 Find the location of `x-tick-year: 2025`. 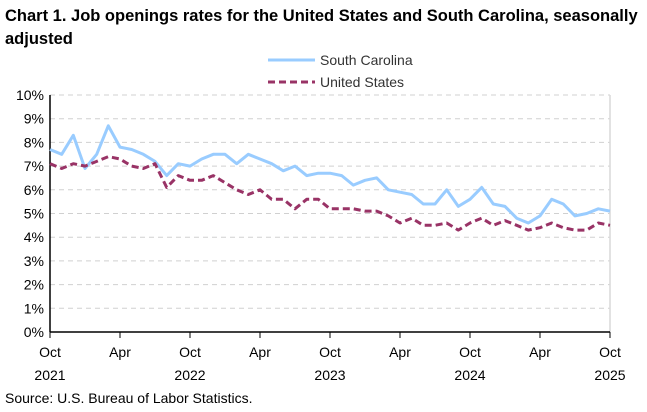

x-tick-year: 2025 is located at coordinates (609, 375).